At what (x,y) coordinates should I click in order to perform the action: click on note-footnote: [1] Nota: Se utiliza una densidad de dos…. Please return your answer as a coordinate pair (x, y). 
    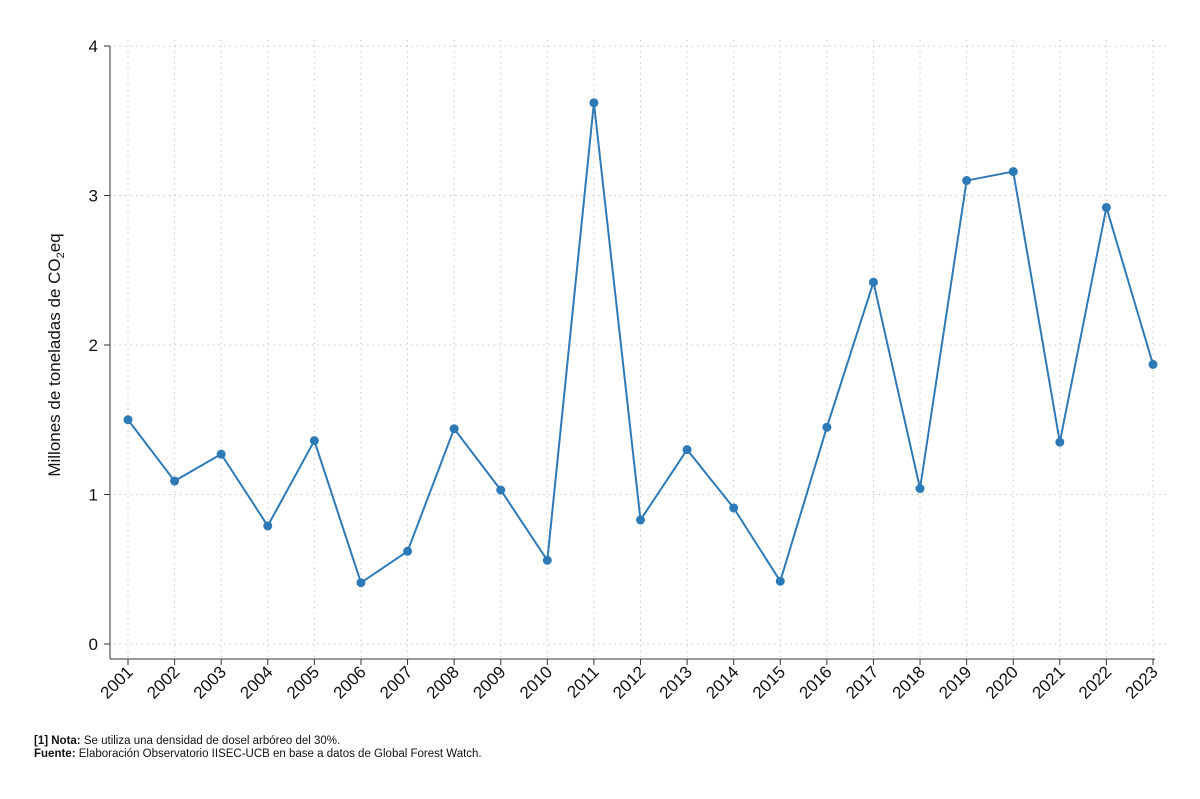
    Looking at the image, I should click on (187, 741).